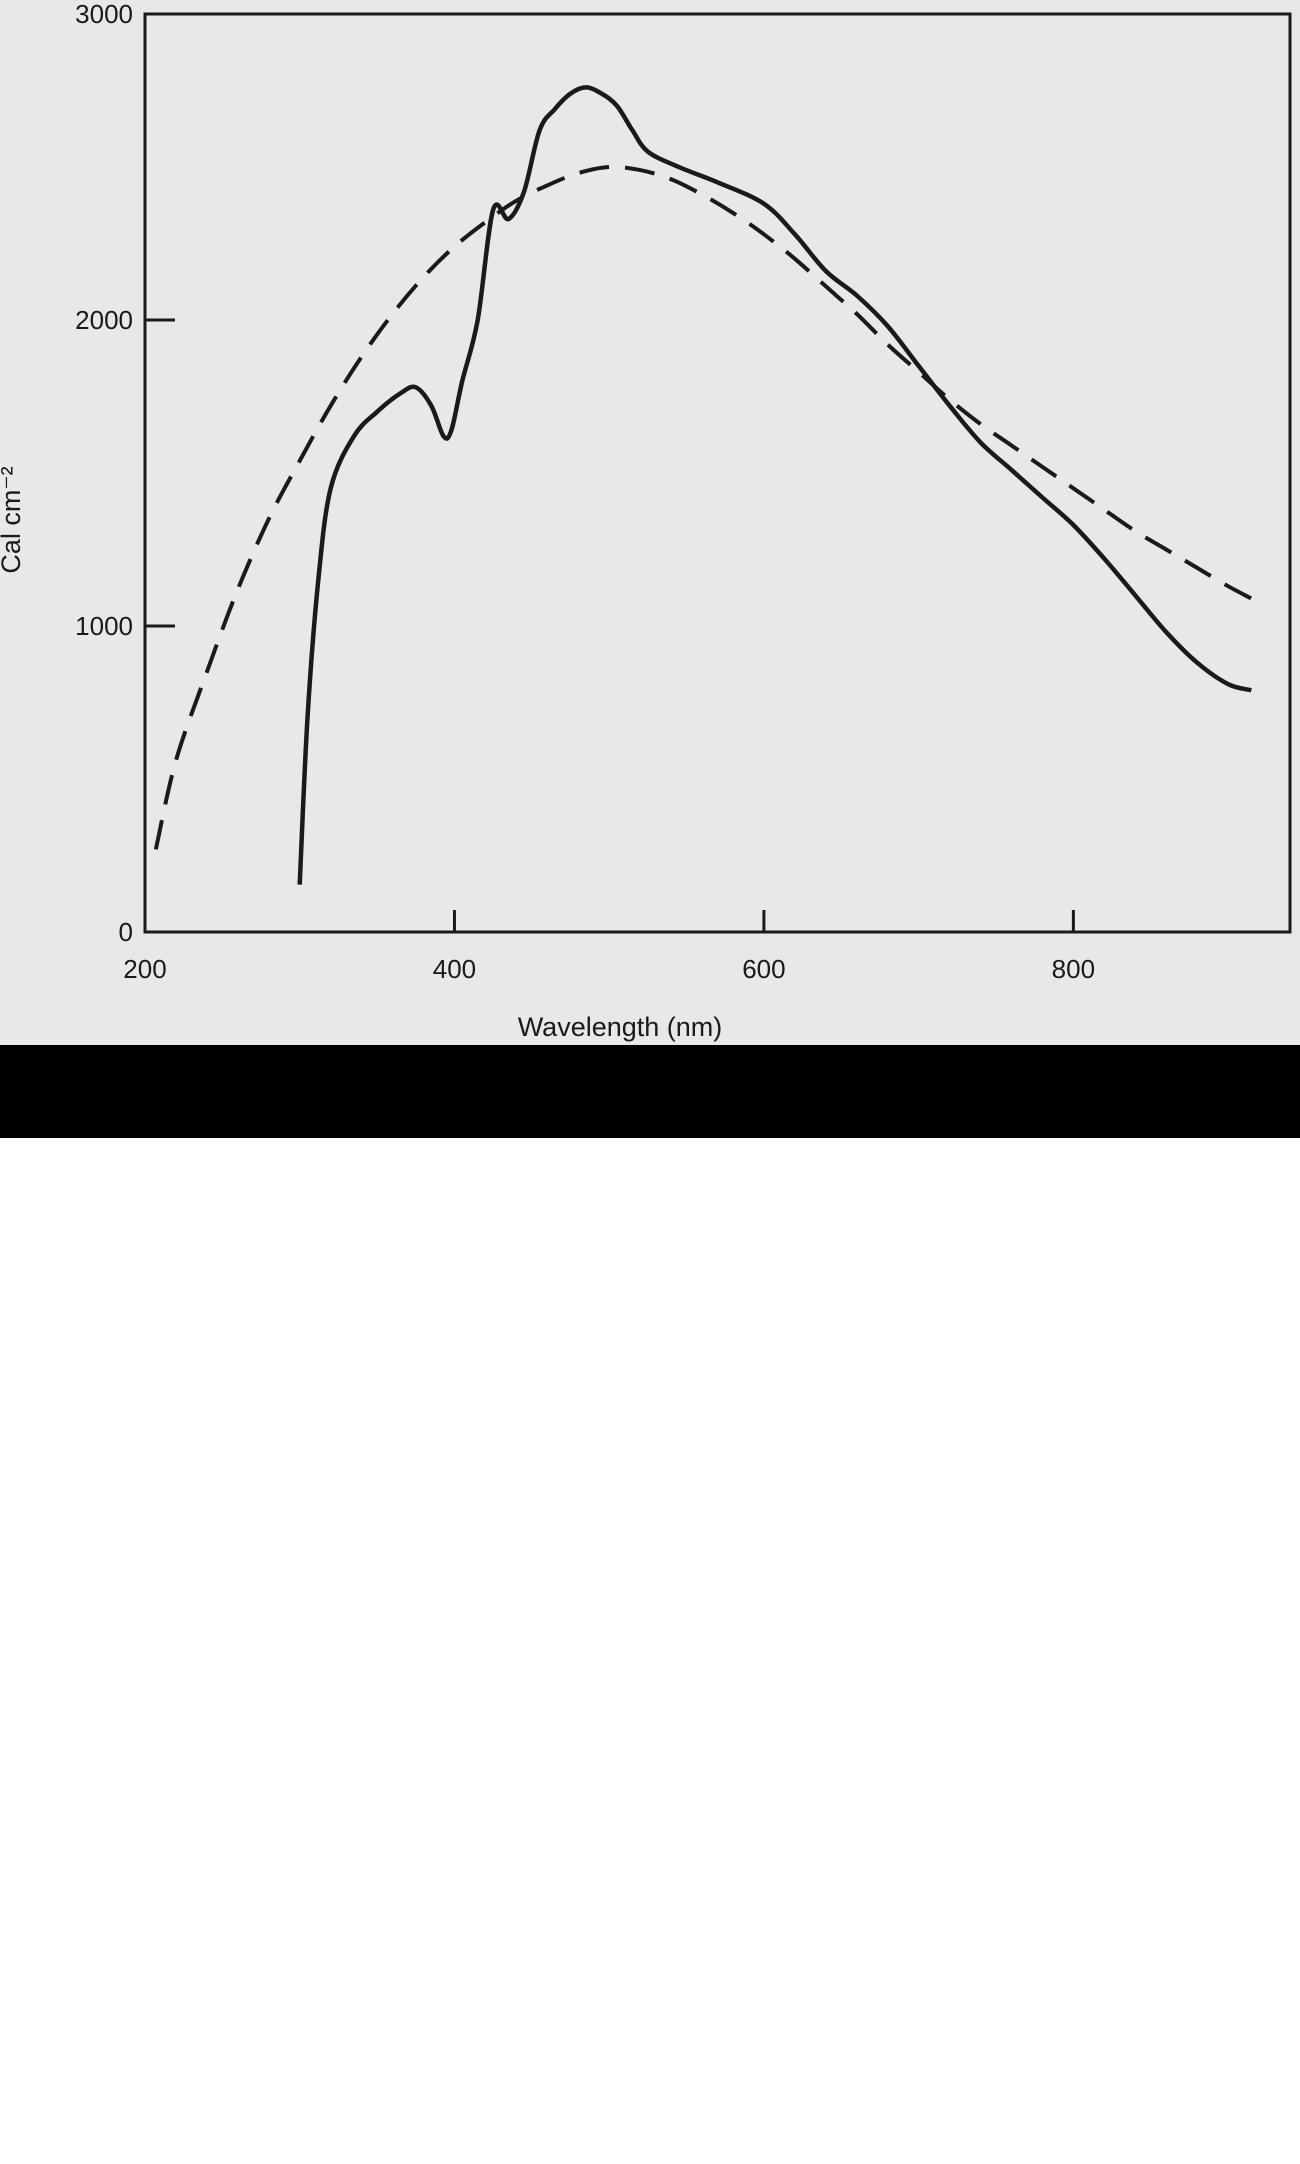 This screenshot has width=1300, height=2164. Describe the element at coordinates (1073, 969) in the screenshot. I see `x-tick-label: 800` at that location.